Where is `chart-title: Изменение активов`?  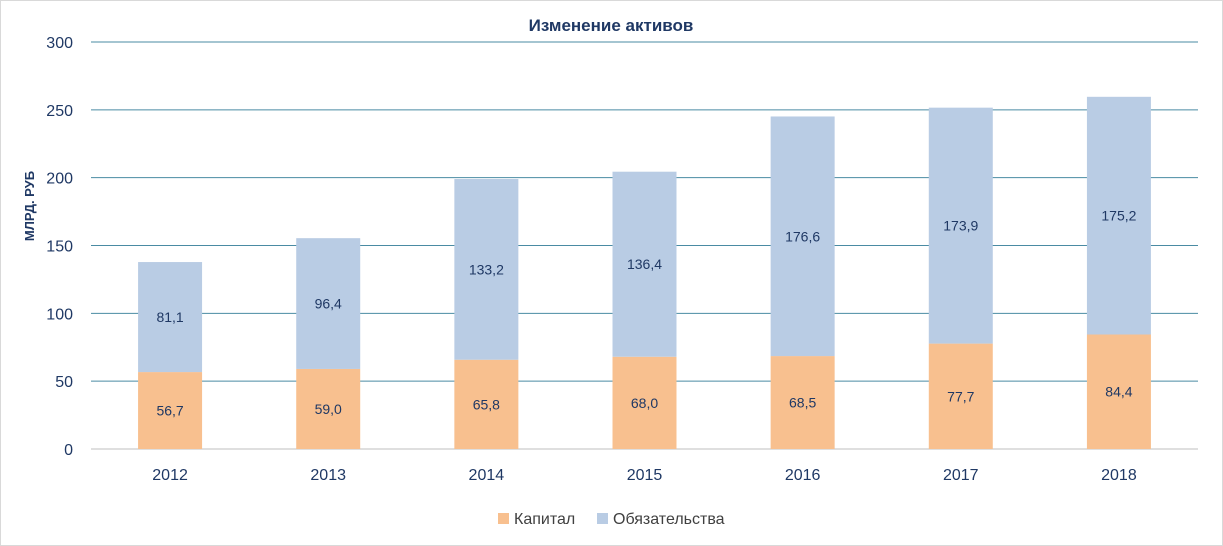 chart-title: Изменение активов is located at coordinates (611, 25).